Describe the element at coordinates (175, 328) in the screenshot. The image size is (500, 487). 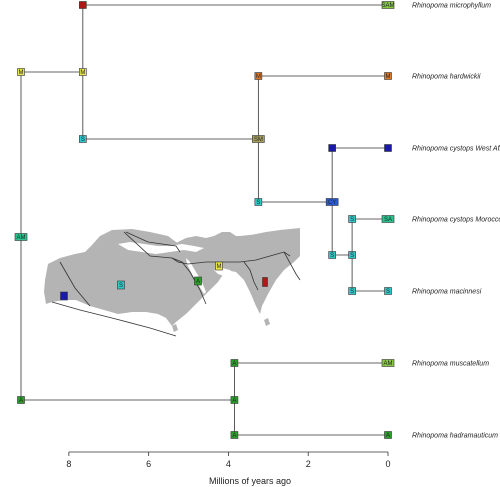
I see `map-island-madagascar-tip` at that location.